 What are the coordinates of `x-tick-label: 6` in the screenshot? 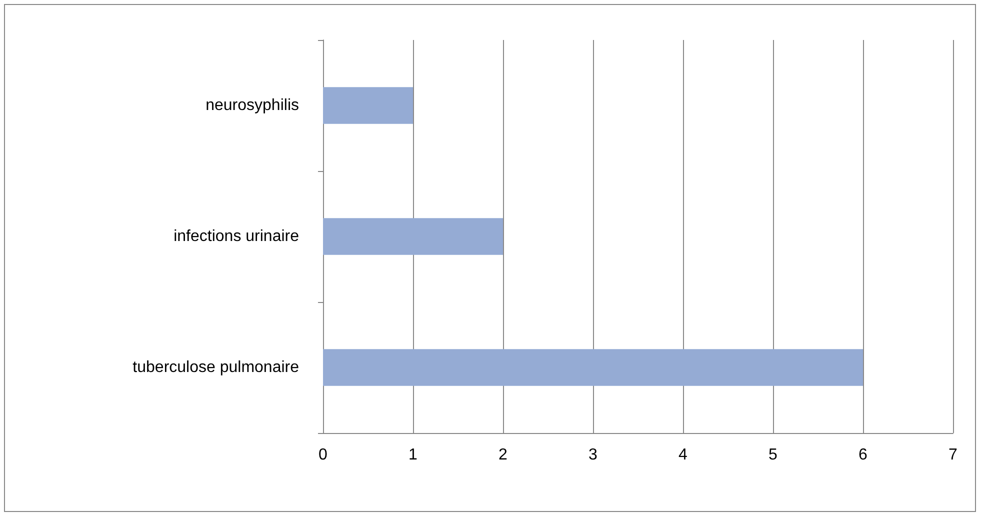 It's located at (863, 455).